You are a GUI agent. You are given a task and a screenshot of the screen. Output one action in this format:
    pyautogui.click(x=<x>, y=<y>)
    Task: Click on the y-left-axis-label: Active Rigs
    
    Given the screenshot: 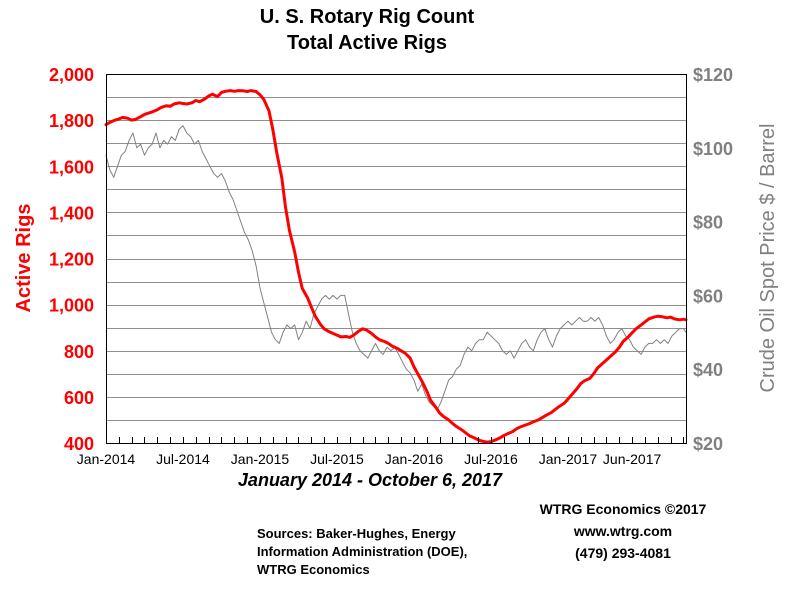 What is the action you would take?
    pyautogui.click(x=24, y=258)
    